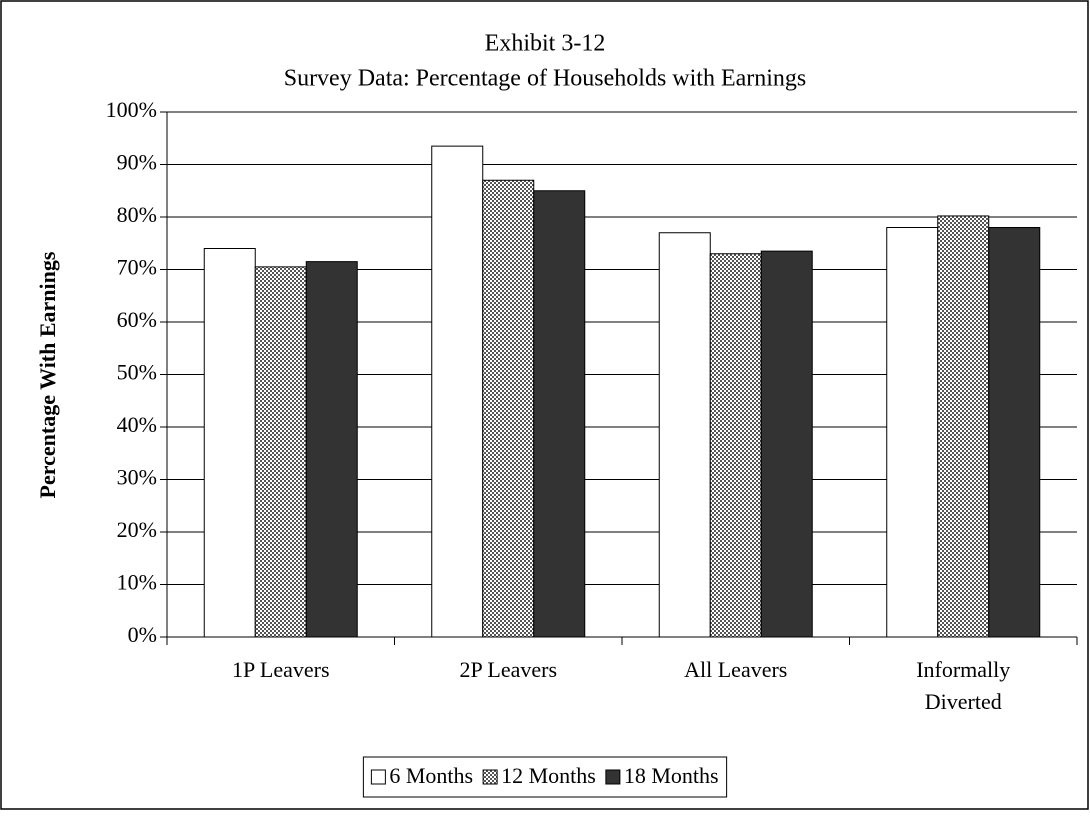  Describe the element at coordinates (137, 582) in the screenshot. I see `y-tick-label: 10%` at that location.